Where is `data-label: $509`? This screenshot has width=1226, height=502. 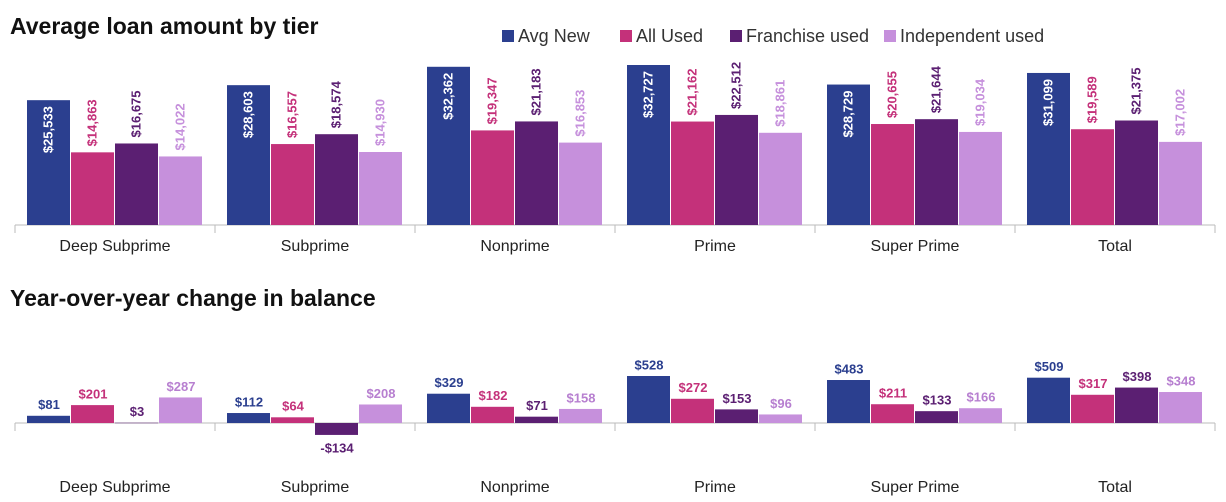
data-label: $509 is located at coordinates (1049, 366).